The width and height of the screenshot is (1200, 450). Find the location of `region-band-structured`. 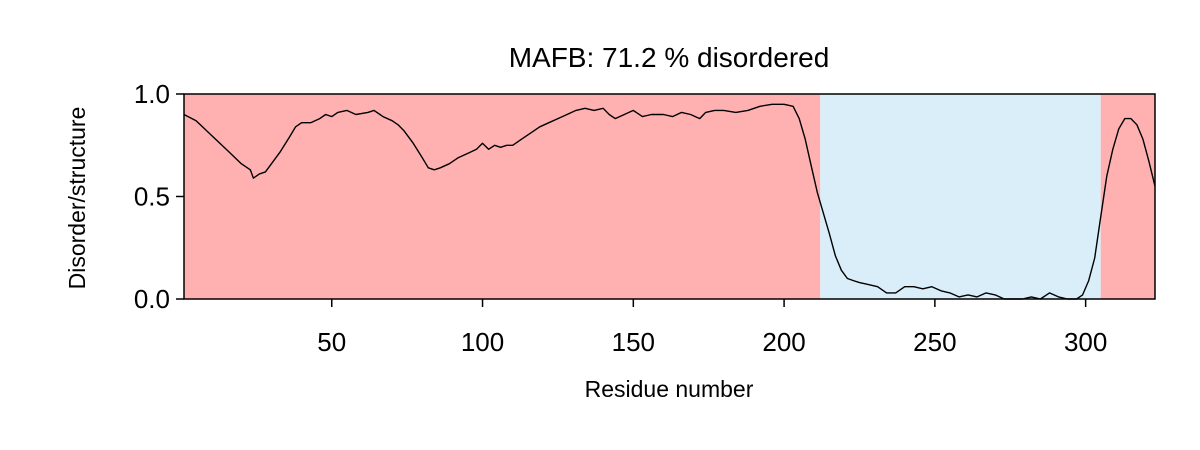

region-band-structured is located at coordinates (960, 196).